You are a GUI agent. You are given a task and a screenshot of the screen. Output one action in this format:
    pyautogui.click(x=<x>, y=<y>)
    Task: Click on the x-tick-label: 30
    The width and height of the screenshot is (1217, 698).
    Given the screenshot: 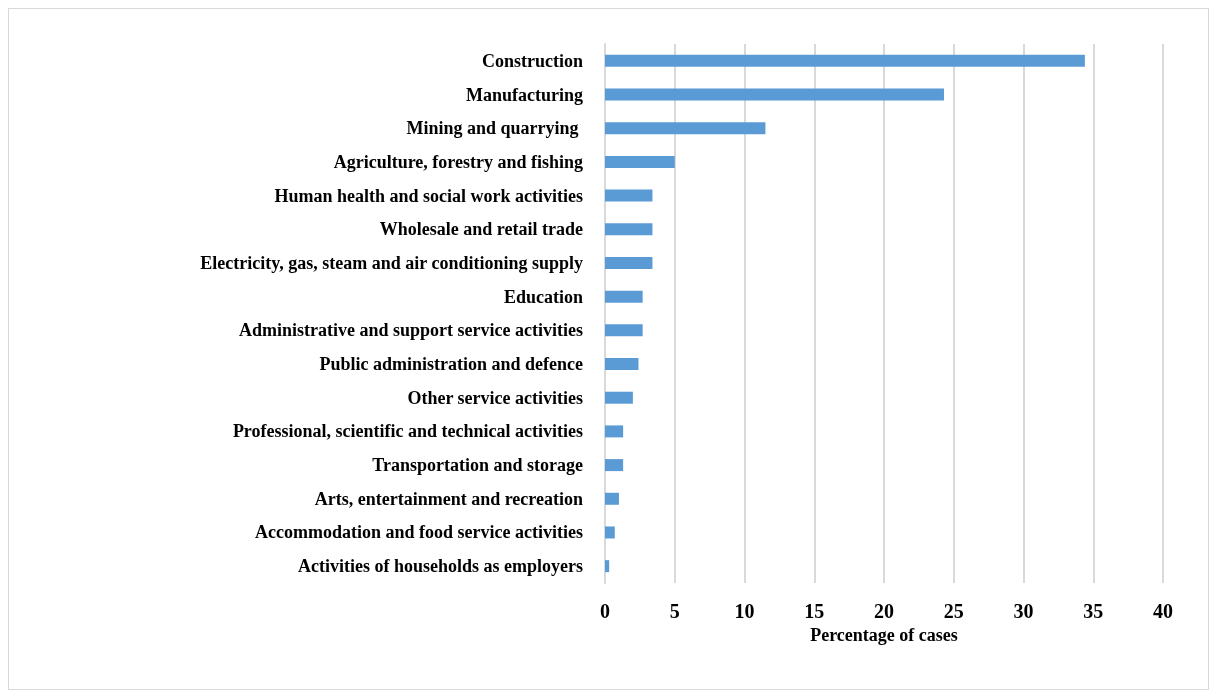 What is the action you would take?
    pyautogui.click(x=1023, y=611)
    